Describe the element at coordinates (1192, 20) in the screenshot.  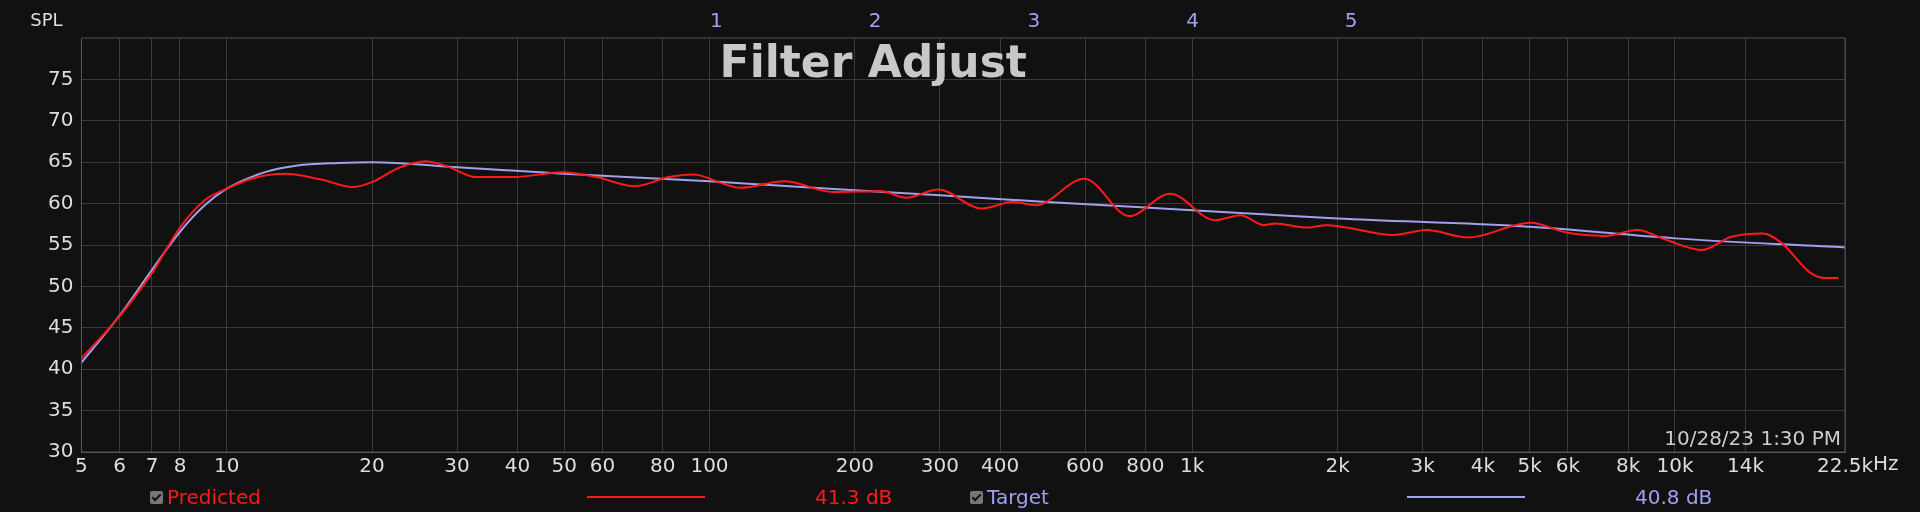
I see `text: 4` at that location.